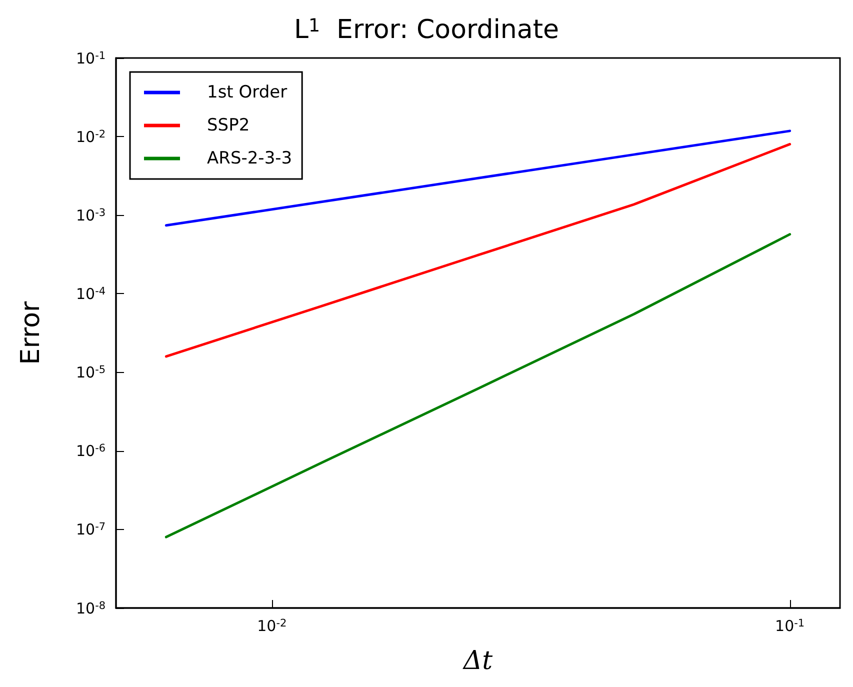 The image size is (853, 687). What do you see at coordinates (228, 126) in the screenshot?
I see `legend-label: SSP2` at bounding box center [228, 126].